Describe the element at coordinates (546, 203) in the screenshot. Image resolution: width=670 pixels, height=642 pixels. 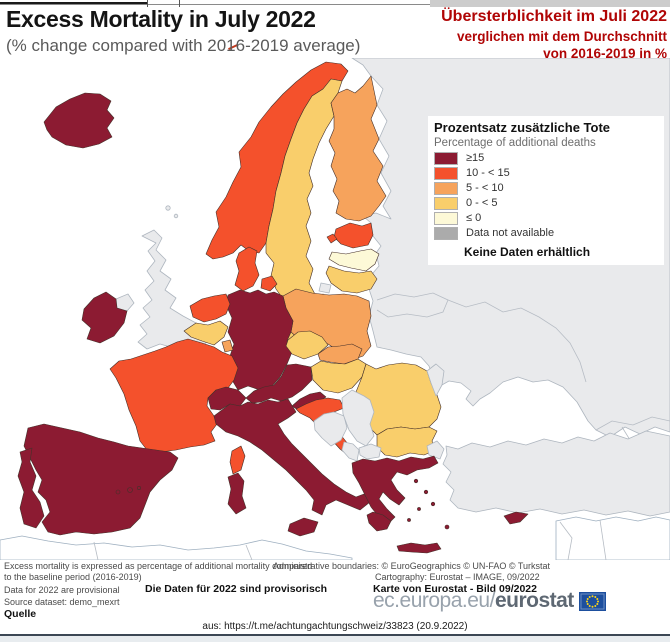
I see `legend-item: 0 - < 5` at that location.